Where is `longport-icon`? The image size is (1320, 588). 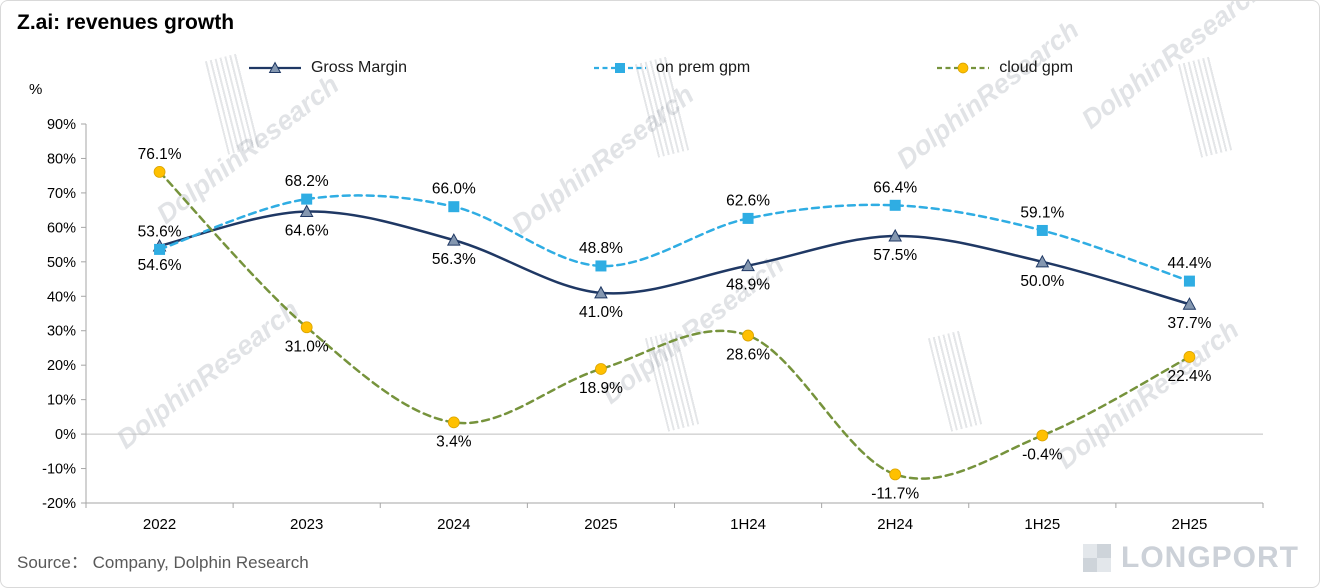 longport-icon is located at coordinates (1097, 558).